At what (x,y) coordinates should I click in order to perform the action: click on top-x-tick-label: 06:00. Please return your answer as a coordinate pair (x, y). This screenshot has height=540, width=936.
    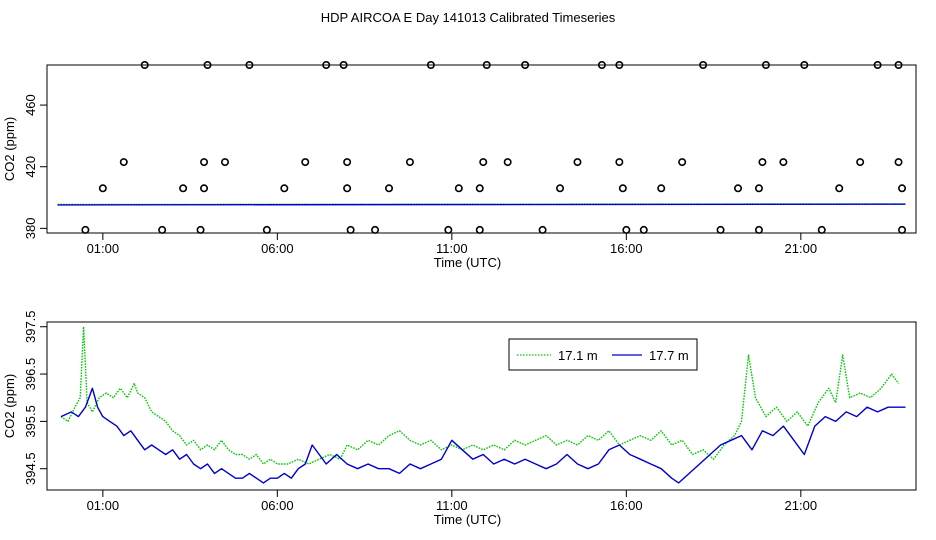
    Looking at the image, I should click on (277, 248).